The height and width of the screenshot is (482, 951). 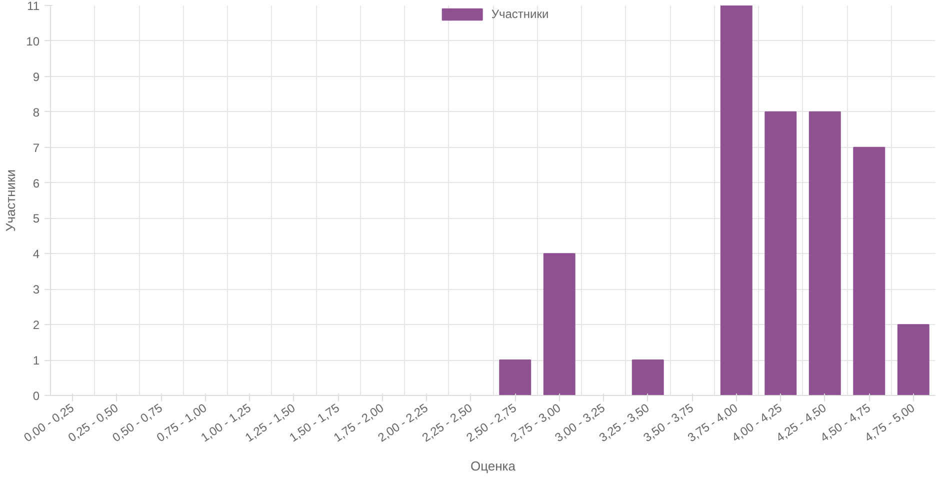 What do you see at coordinates (36, 325) in the screenshot?
I see `y-tick-label: 2` at bounding box center [36, 325].